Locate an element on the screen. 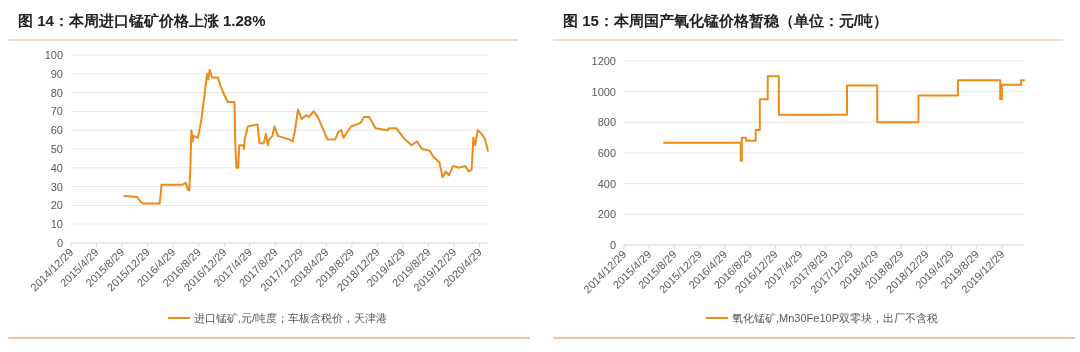 Image resolution: width=1080 pixels, height=352 pixels. y-tick-label: 40 is located at coordinates (56, 167).